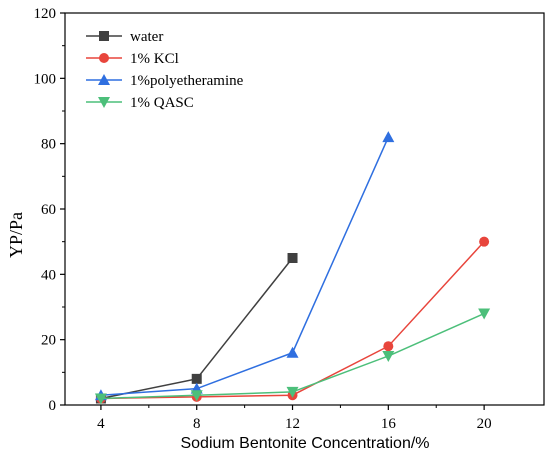 The width and height of the screenshot is (550, 461). Describe the element at coordinates (48, 210) in the screenshot. I see `y-tick-label: 60` at that location.